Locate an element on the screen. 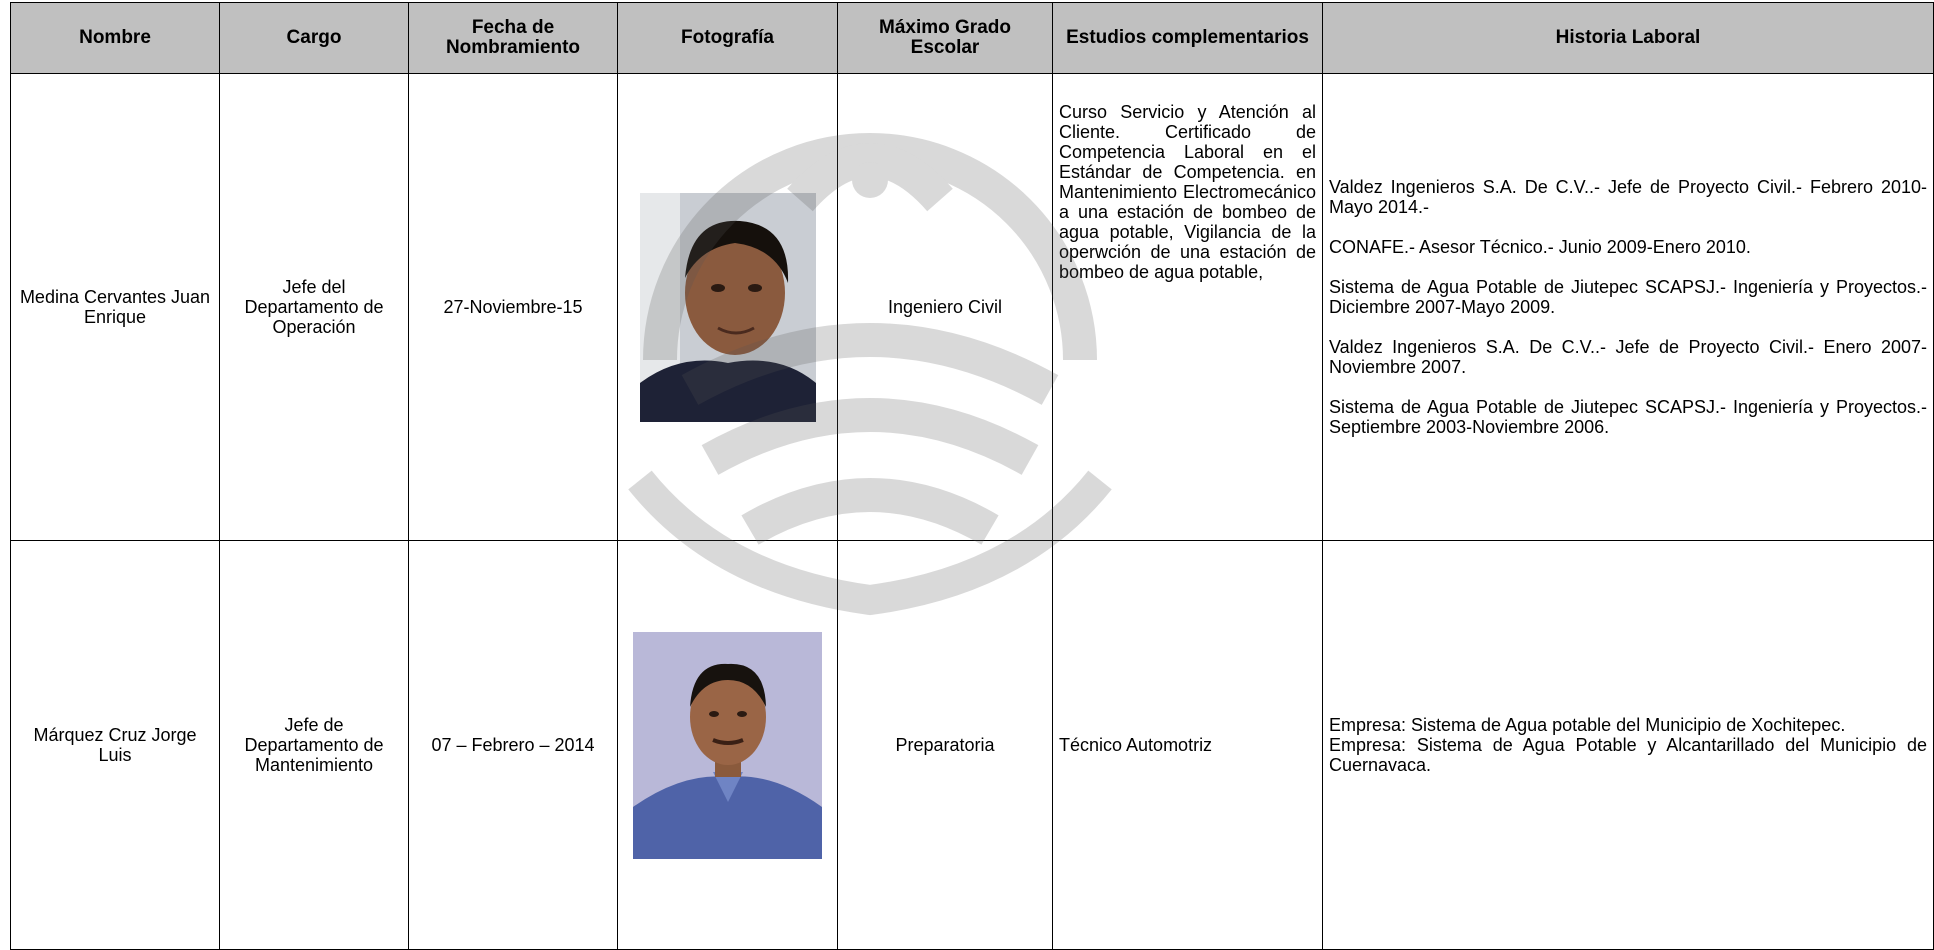 The height and width of the screenshot is (950, 1934). header-cell: Fecha de Nombramiento is located at coordinates (513, 38).